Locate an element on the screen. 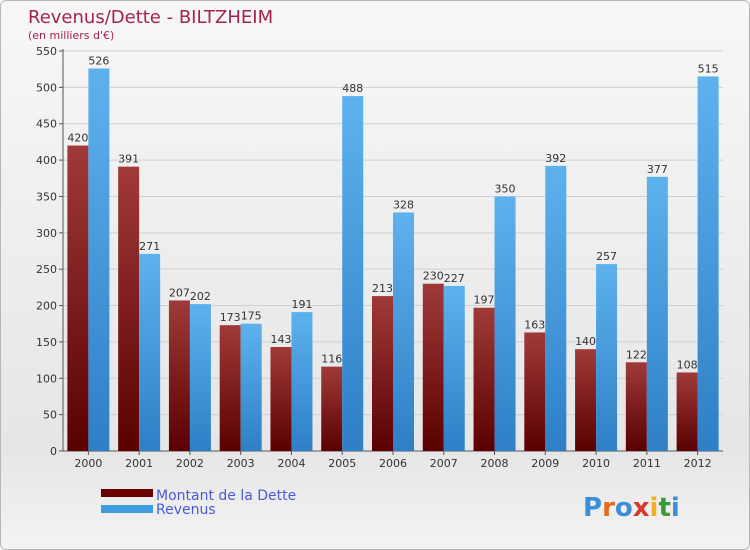 The image size is (750, 550). x-tick-label: 2004 is located at coordinates (291, 463).